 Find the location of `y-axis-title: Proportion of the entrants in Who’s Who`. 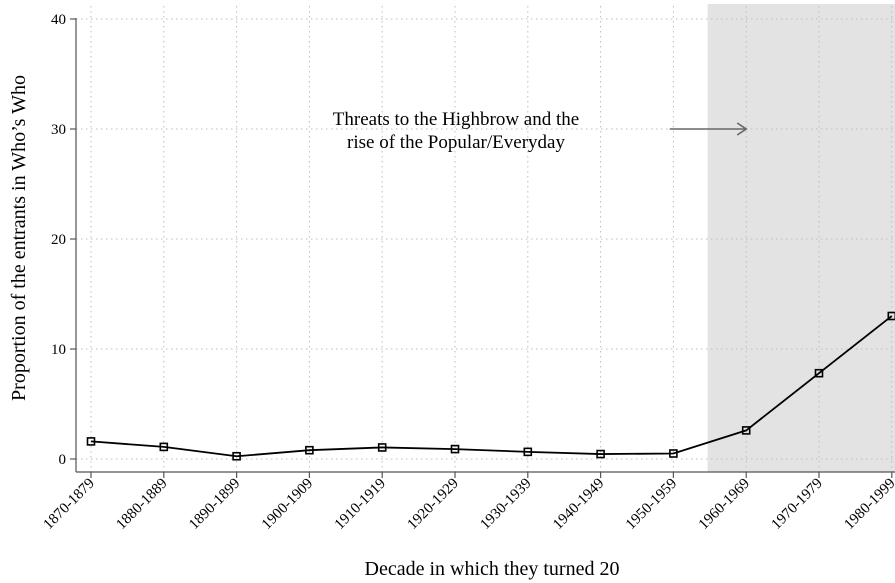

y-axis-title: Proportion of the entrants in Who’s Who is located at coordinates (19, 238).